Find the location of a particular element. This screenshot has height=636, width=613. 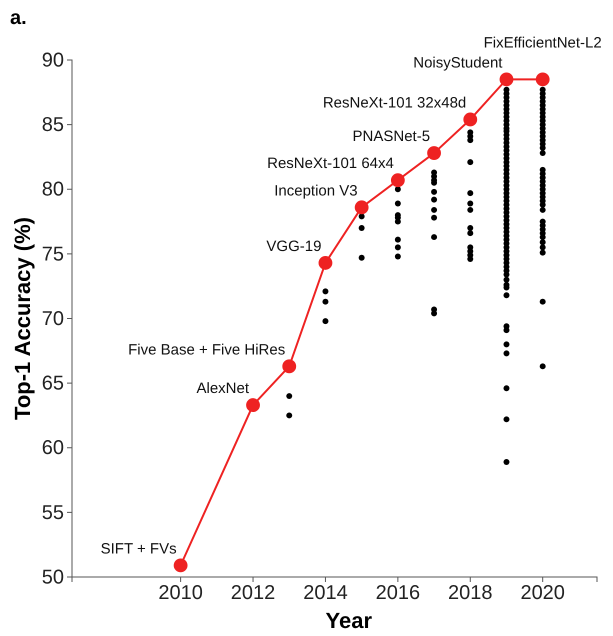

x-tick-label: 2010 is located at coordinates (180, 593).